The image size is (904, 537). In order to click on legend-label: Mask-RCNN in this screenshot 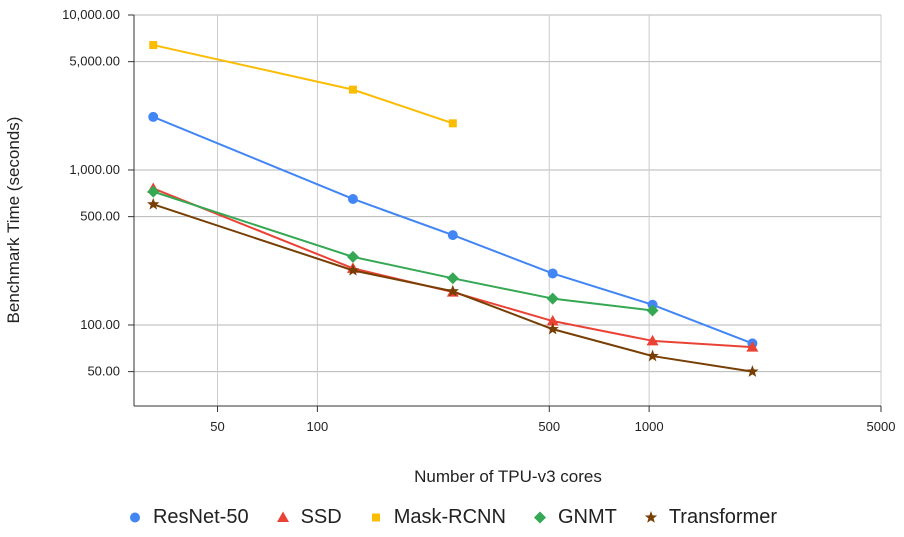, I will do `click(449, 516)`.